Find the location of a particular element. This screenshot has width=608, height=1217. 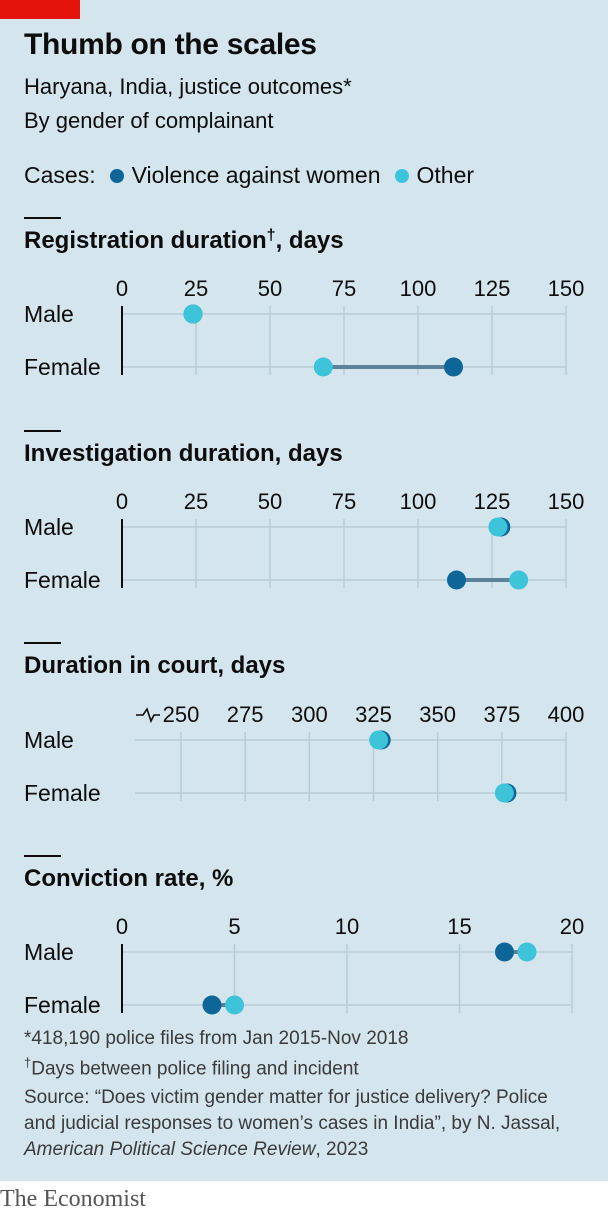

chart-registration-duration: 0 25 50 75 100 125 150 Male Female is located at coordinates (304, 328).